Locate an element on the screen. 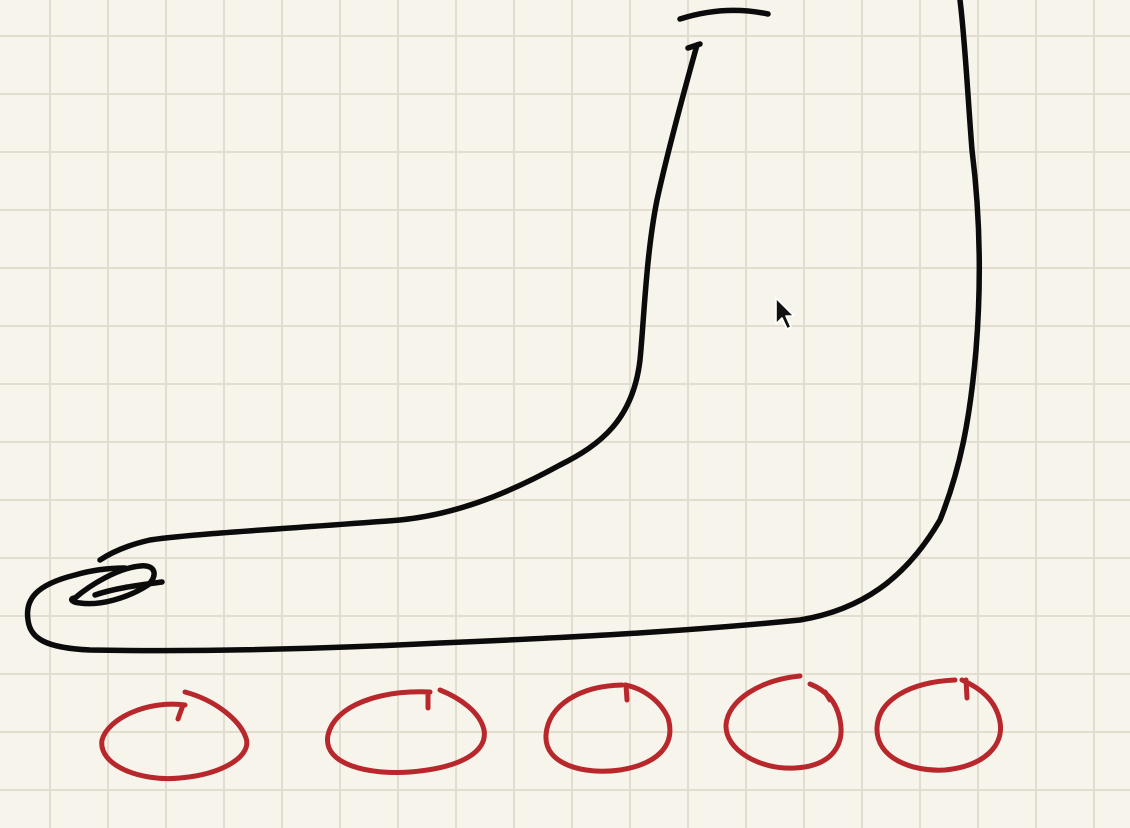 Image resolution: width=1130 pixels, height=828 pixels. toe-nail is located at coordinates (116, 585).